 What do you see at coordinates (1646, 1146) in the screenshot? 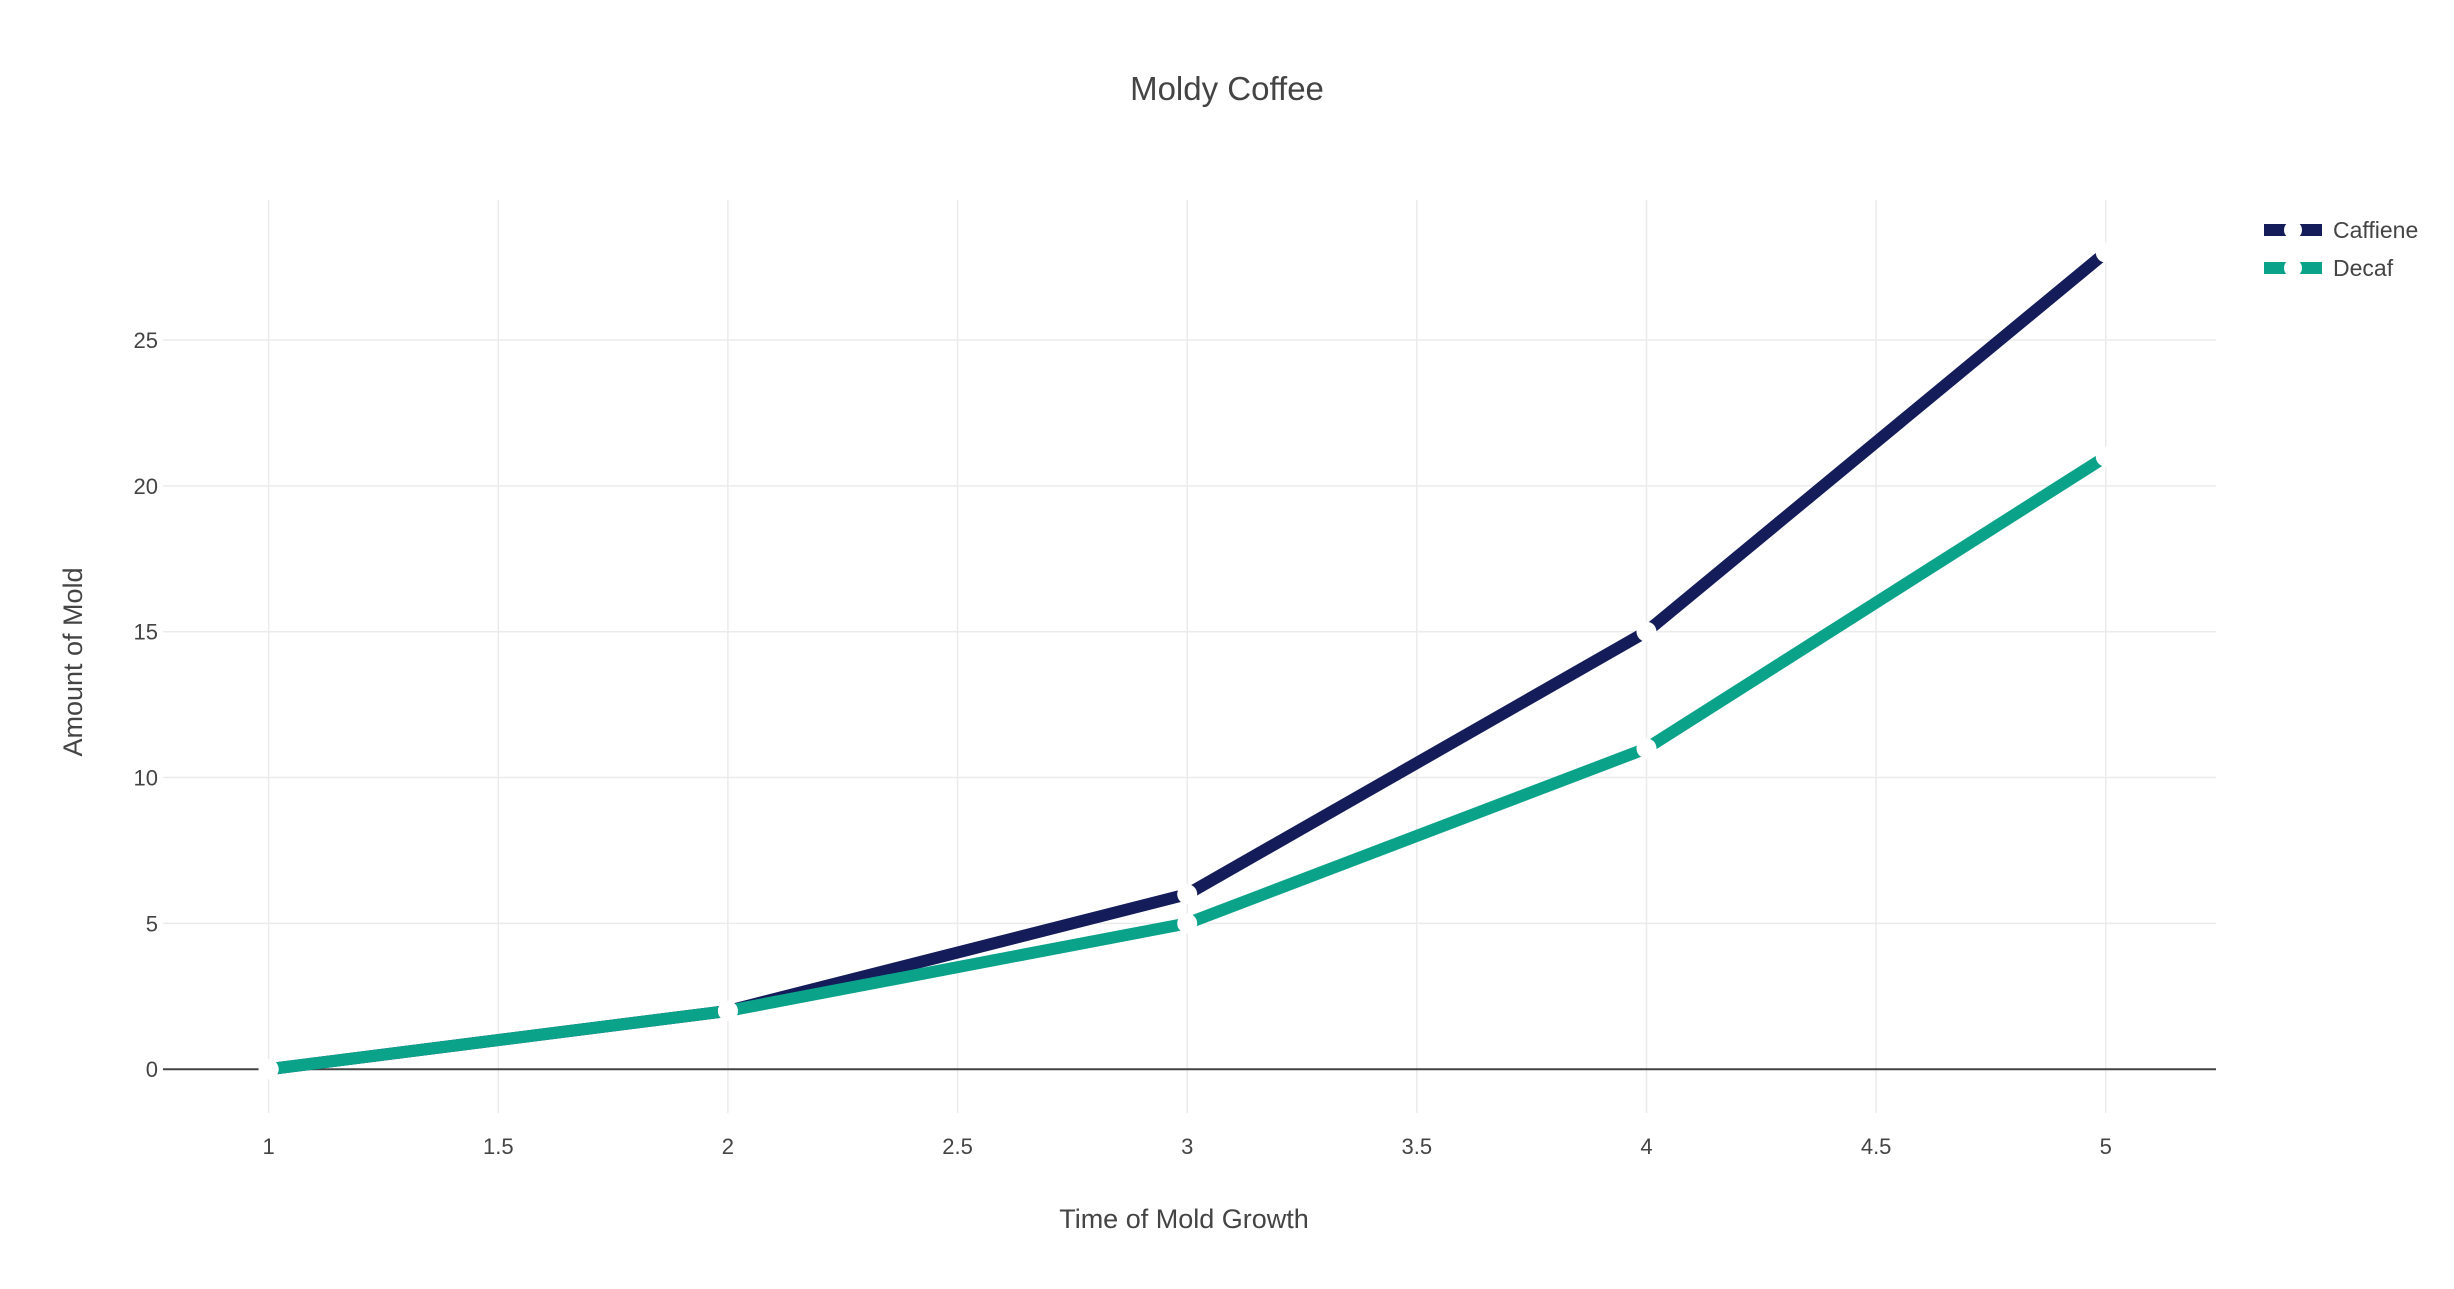
I see `x-tick-label: 4` at bounding box center [1646, 1146].